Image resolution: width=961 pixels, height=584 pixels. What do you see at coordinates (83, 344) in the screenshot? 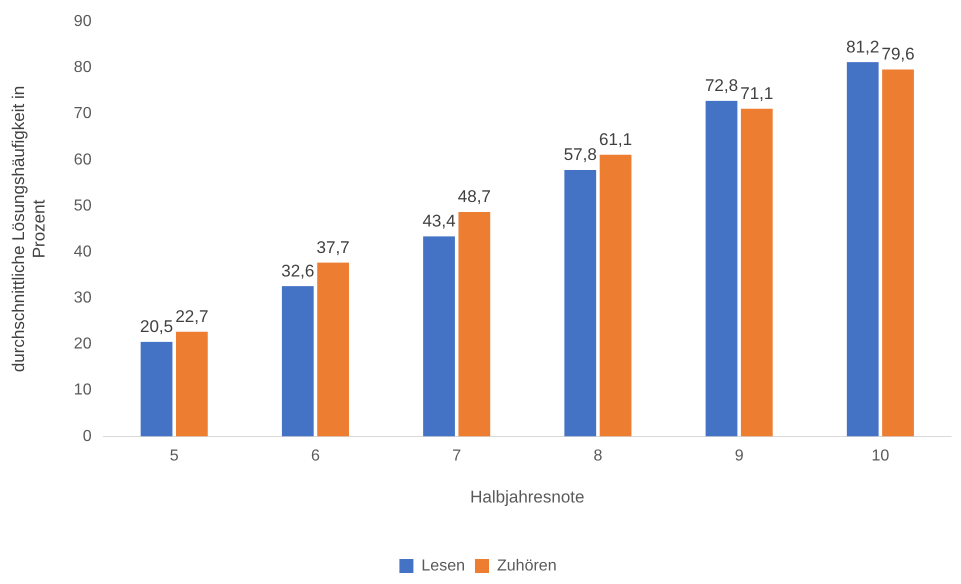
I see `y-tick-label: 20` at bounding box center [83, 344].